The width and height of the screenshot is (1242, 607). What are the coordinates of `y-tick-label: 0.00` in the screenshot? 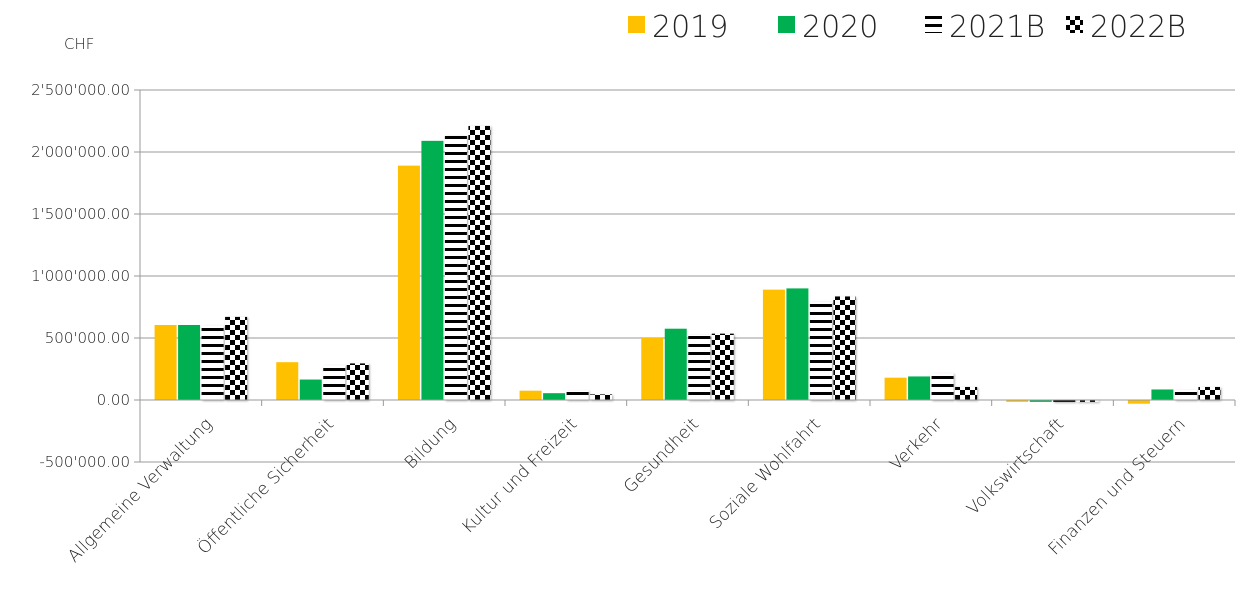 It's located at (113, 400).